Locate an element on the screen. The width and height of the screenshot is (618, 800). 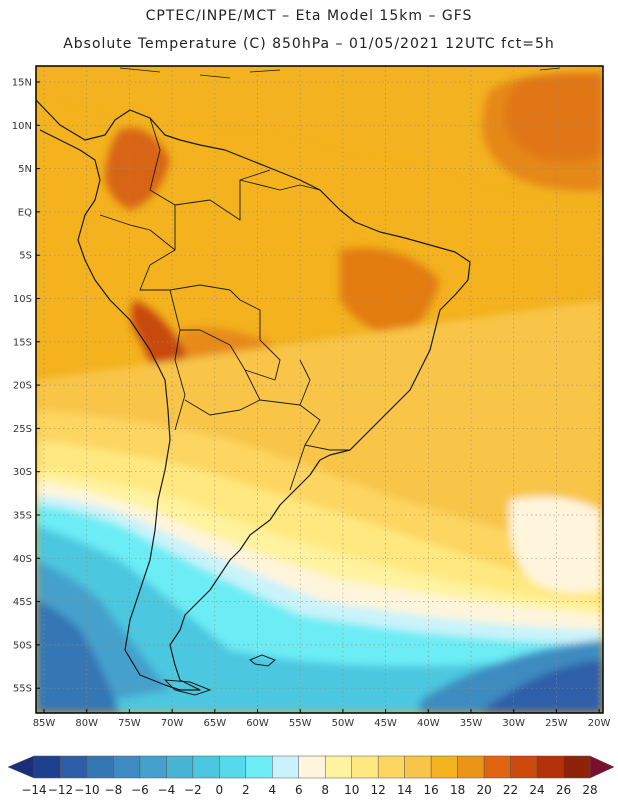
field-brazil-highlands is located at coordinates (390, 294).